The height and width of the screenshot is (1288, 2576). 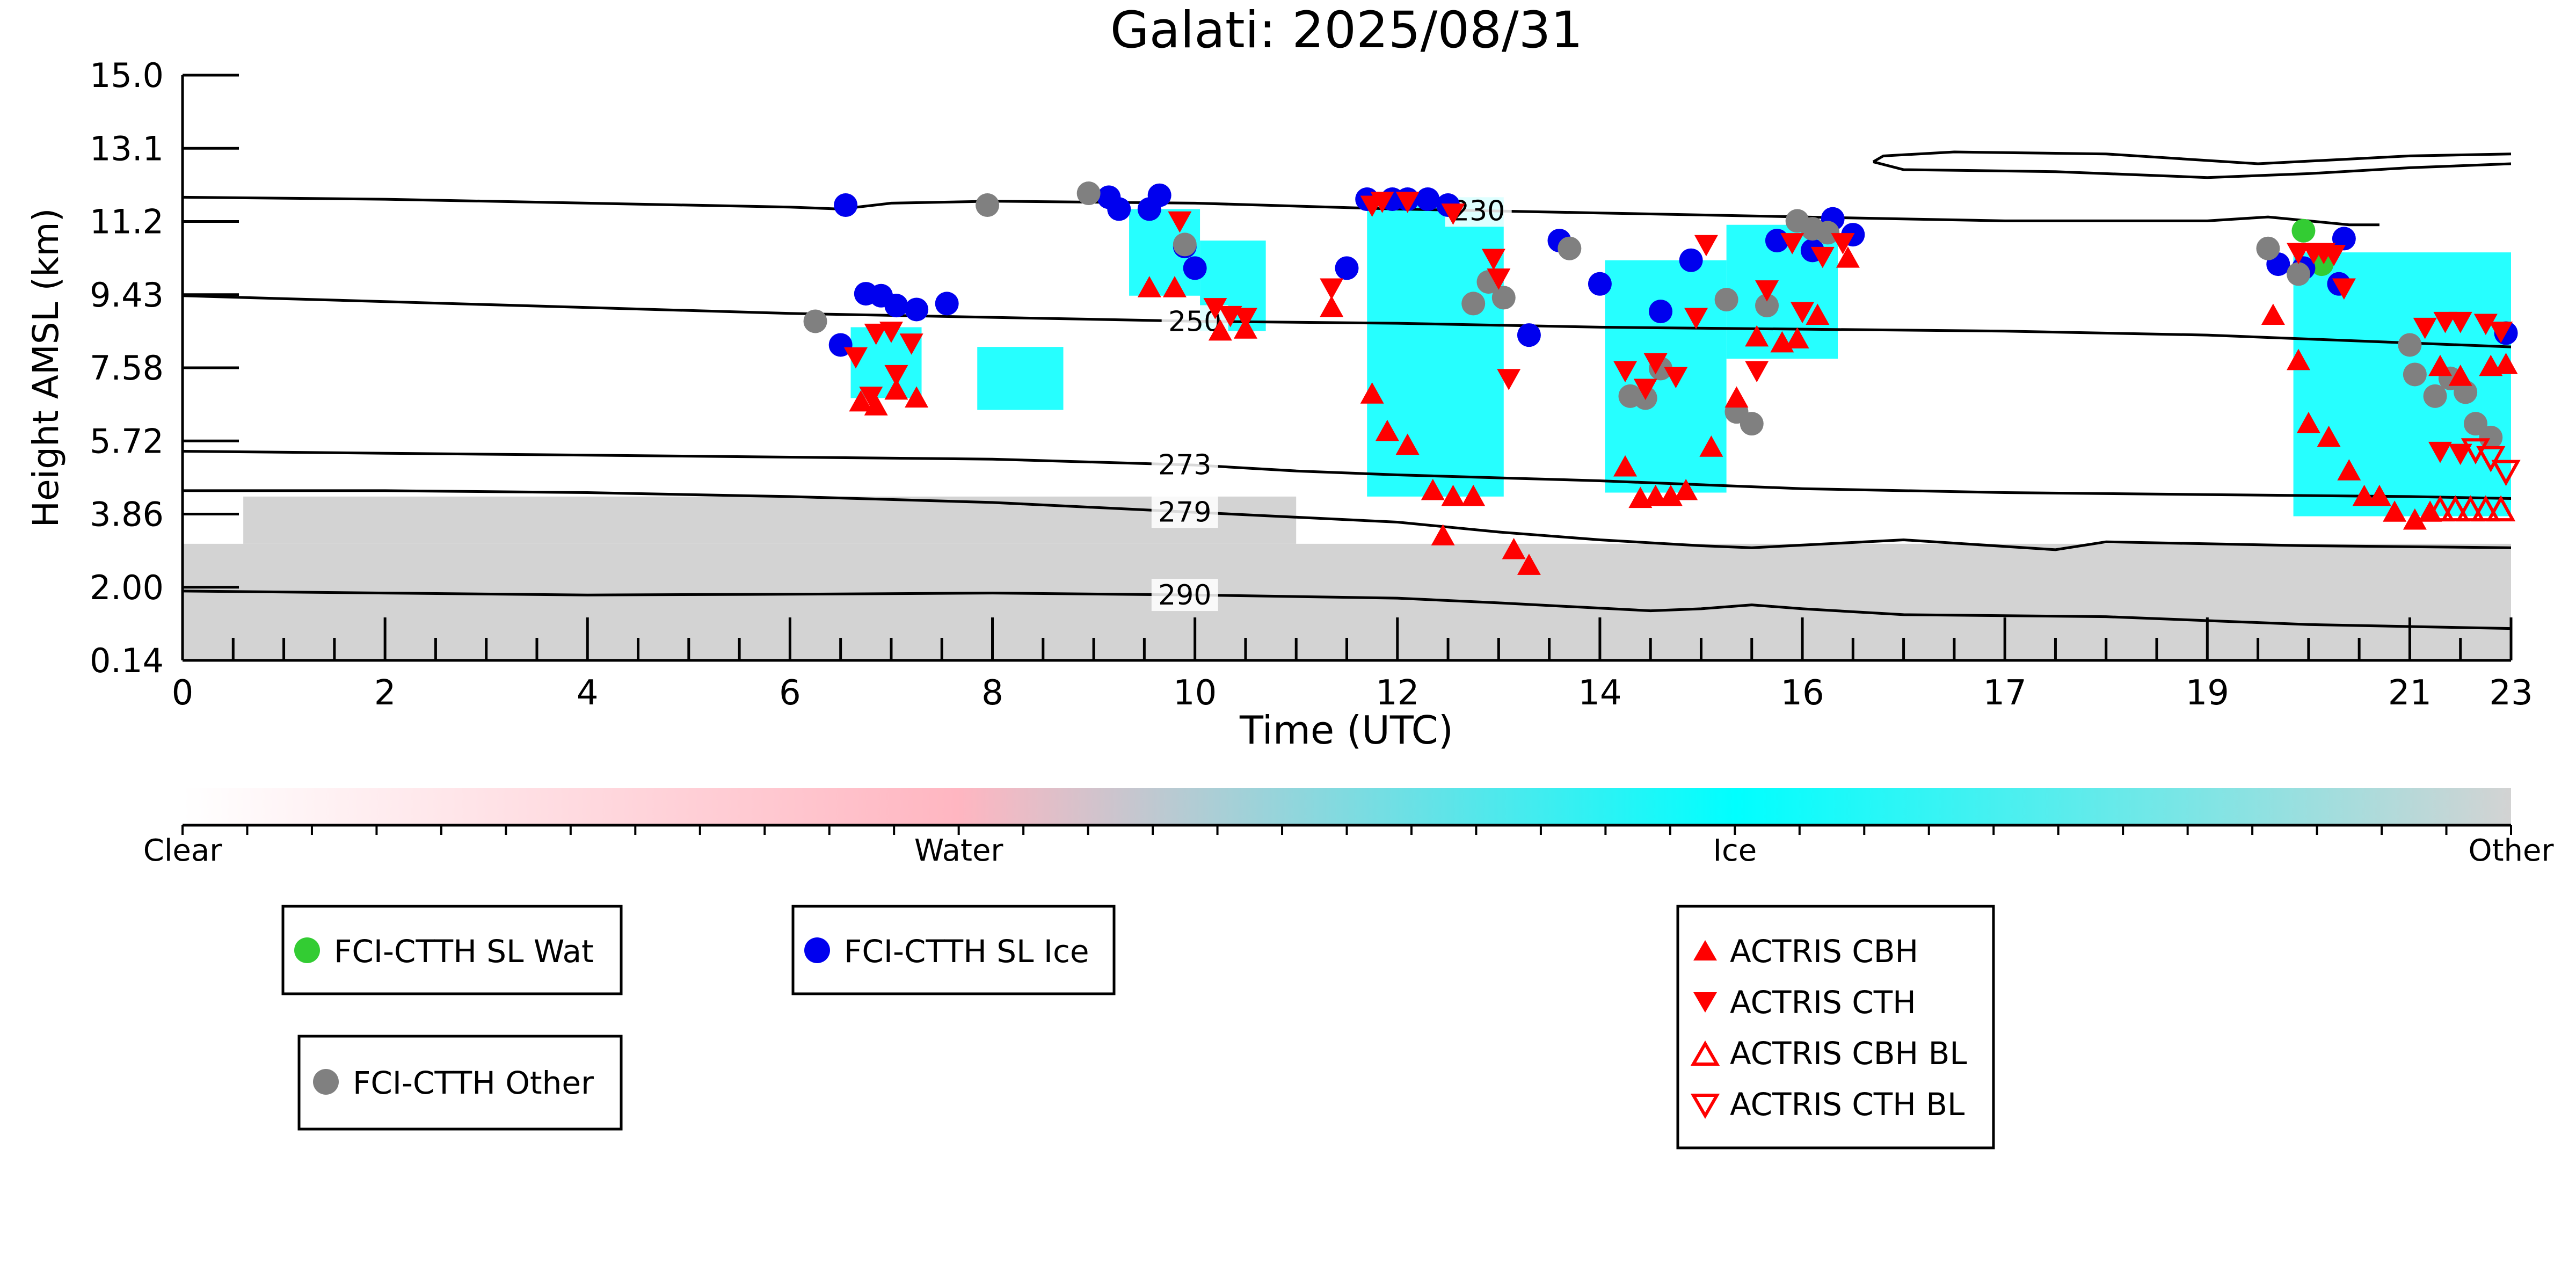 I want to click on x-axis-label: Time (UTC), so click(x=1346, y=730).